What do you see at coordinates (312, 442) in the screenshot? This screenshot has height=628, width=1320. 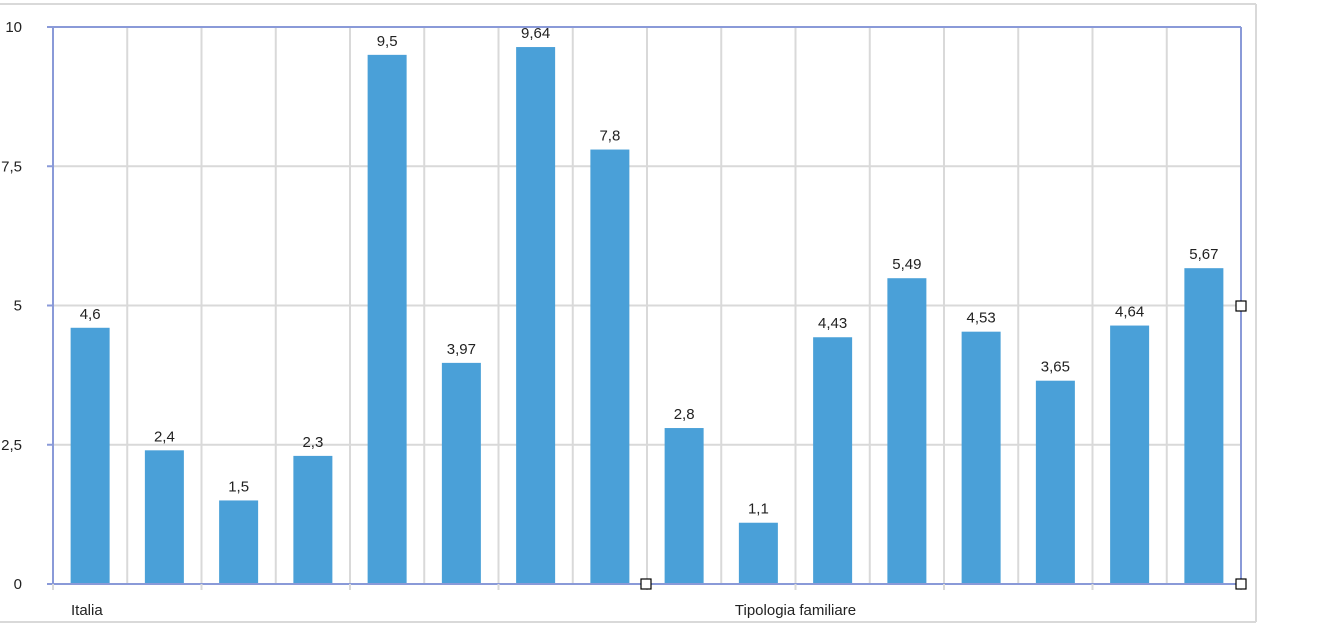 I see `data-label: 2,3` at bounding box center [312, 442].